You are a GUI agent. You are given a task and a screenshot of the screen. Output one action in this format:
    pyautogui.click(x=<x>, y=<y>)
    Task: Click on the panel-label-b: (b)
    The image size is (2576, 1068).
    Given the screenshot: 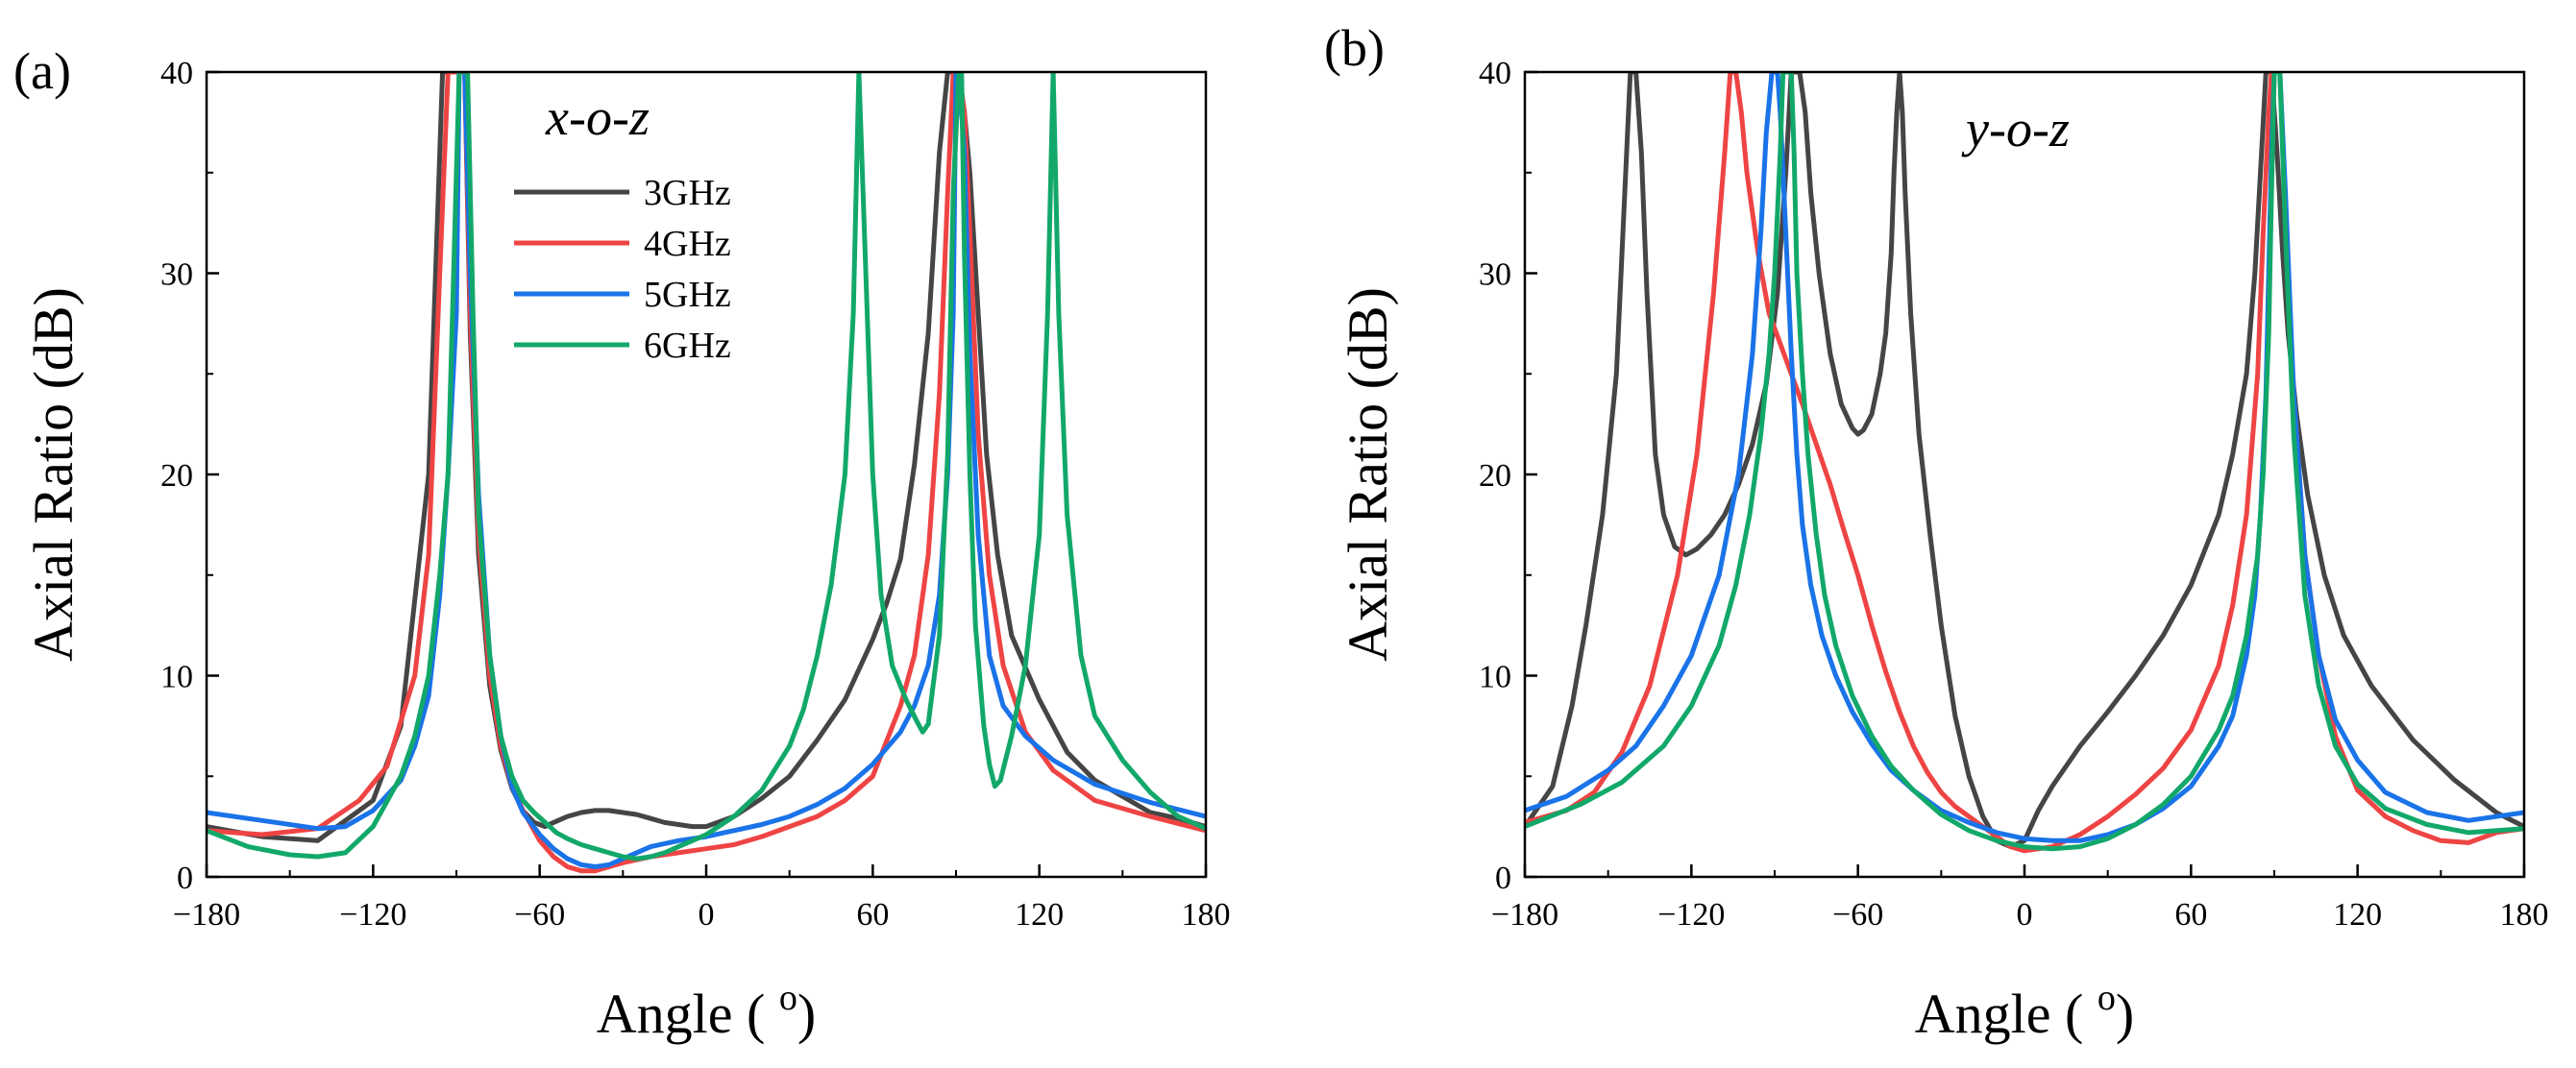 What is the action you would take?
    pyautogui.click(x=1354, y=48)
    